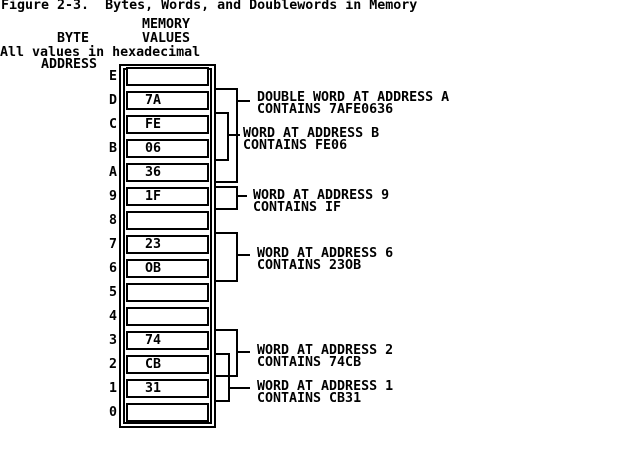  Describe the element at coordinates (112, 172) in the screenshot. I see `byte-address-label: A` at that location.